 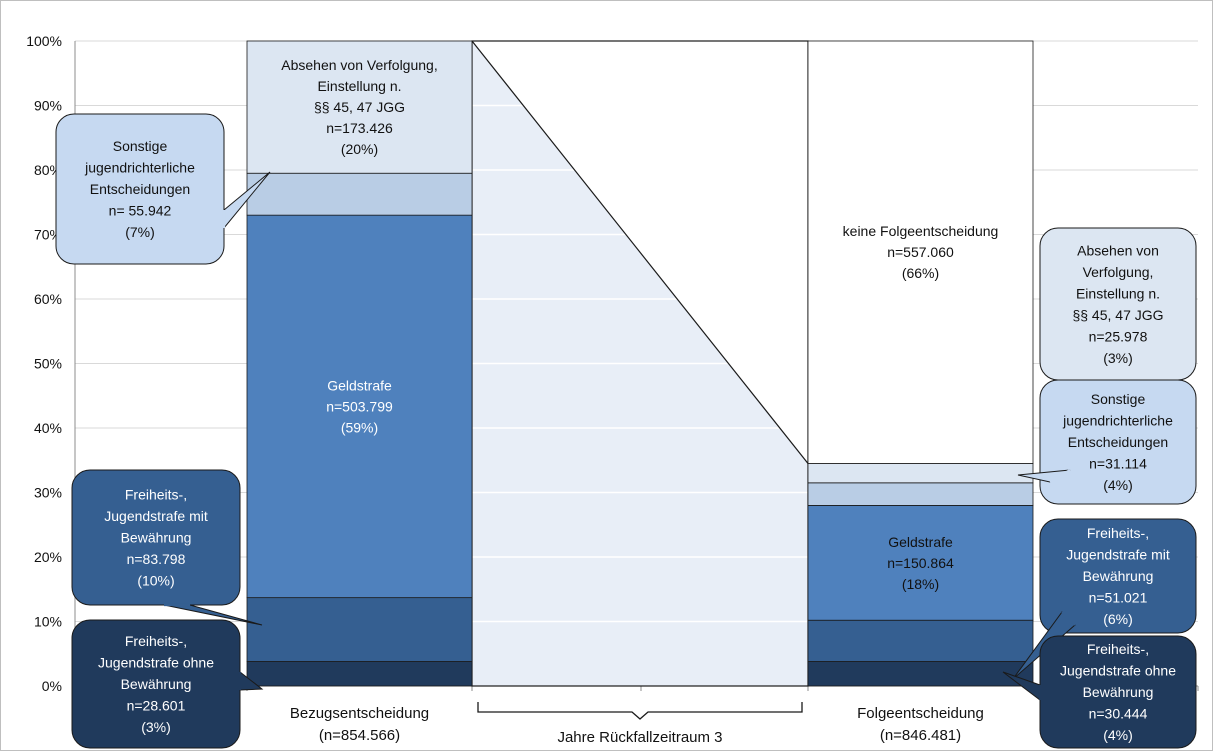 I want to click on callout-line: Absehen von, so click(x=1118, y=250).